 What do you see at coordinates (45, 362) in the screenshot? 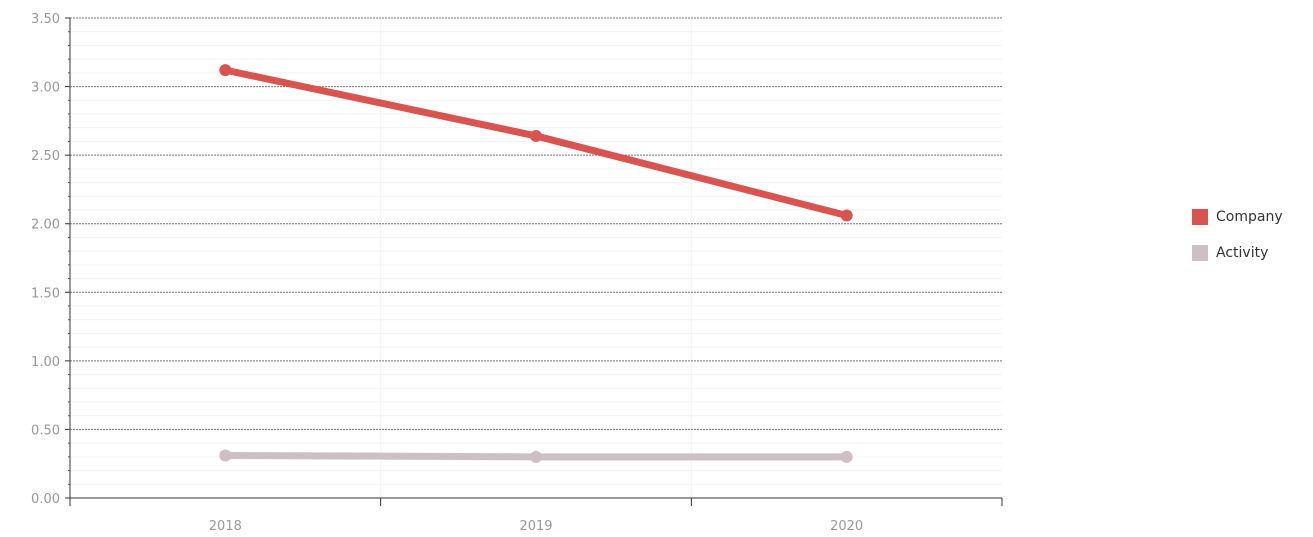
I see `y-tick-label: 1.00` at bounding box center [45, 362].